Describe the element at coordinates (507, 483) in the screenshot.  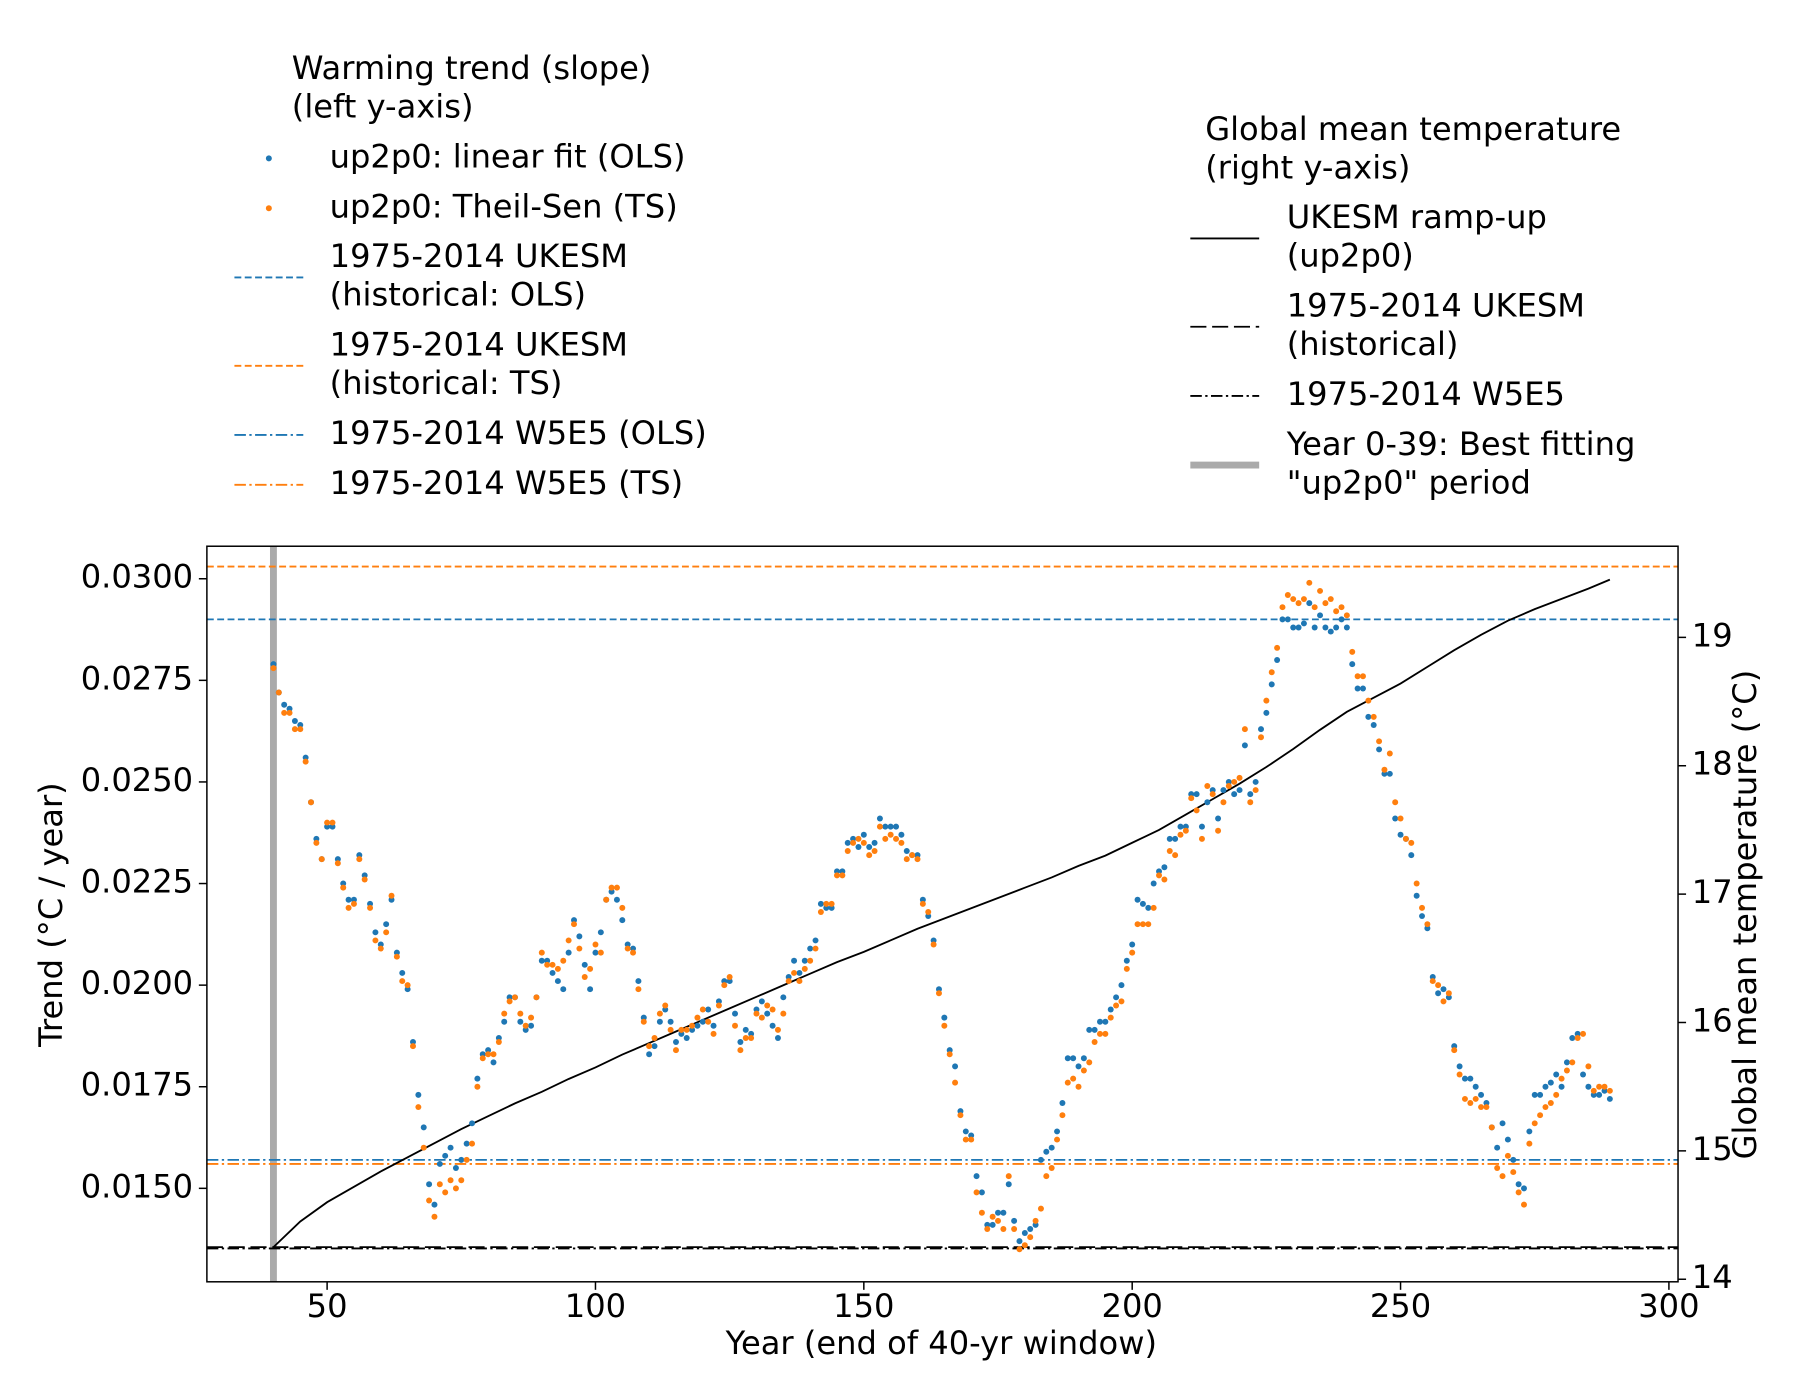
I see `legend-label: 1975-2014 W5E5 (TS)` at that location.